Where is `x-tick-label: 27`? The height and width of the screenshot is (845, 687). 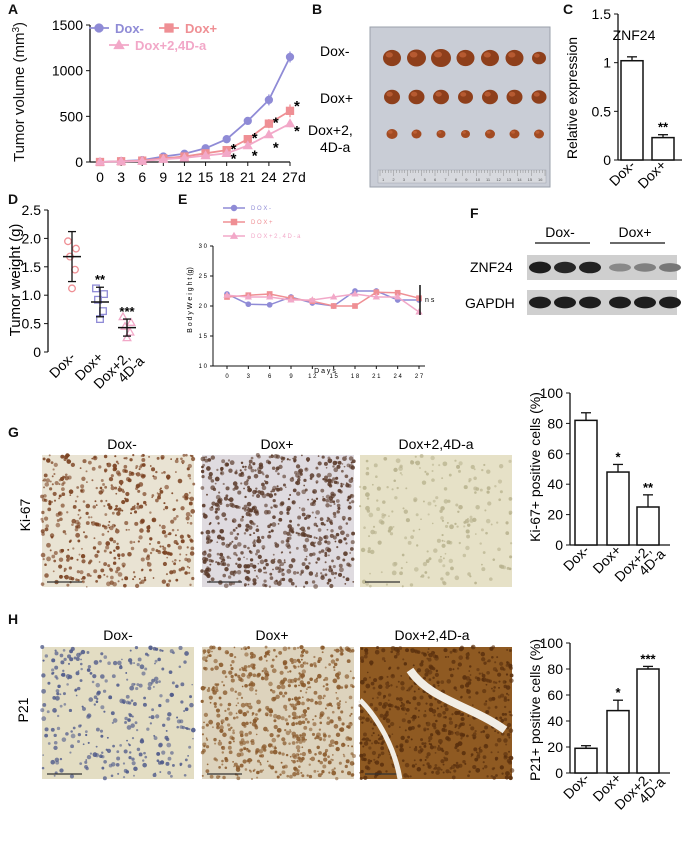 x-tick-label: 27 is located at coordinates (290, 177).